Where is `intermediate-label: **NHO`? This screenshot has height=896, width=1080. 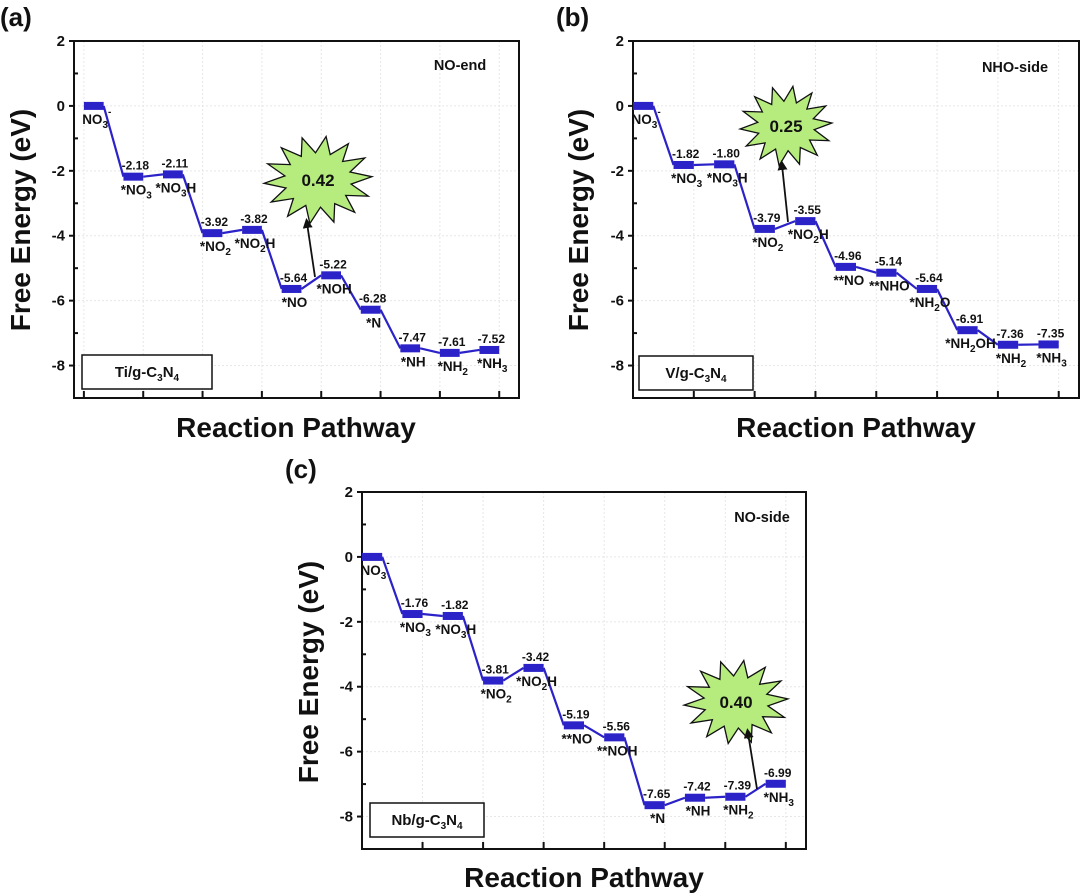 intermediate-label: **NHO is located at coordinates (889, 286).